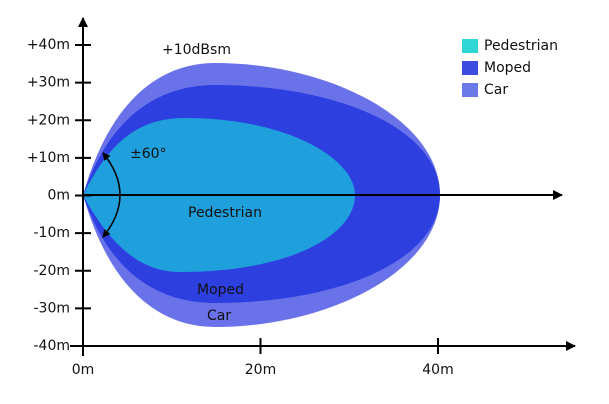 The image size is (609, 404). What do you see at coordinates (48, 83) in the screenshot?
I see `y-tick-label: +30m` at bounding box center [48, 83].